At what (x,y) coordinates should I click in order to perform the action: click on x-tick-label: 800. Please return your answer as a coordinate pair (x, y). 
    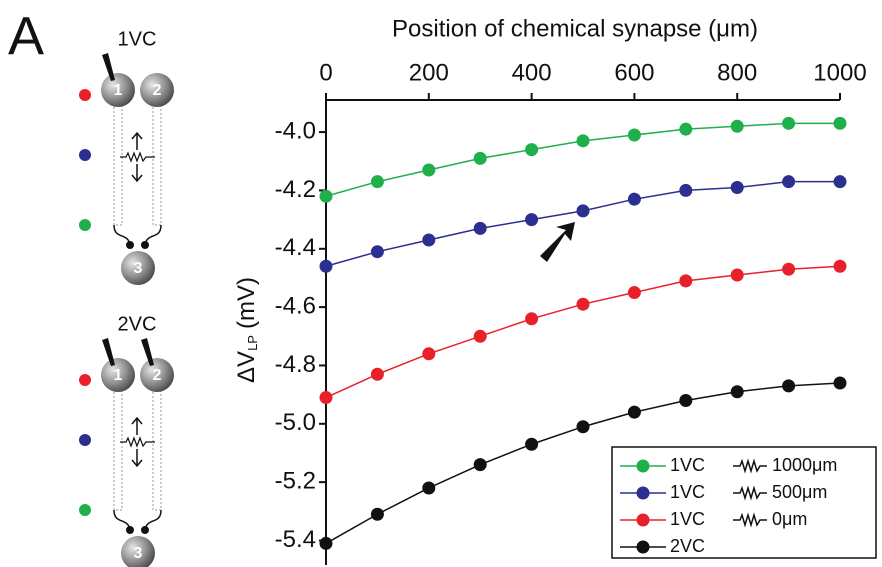
    Looking at the image, I should click on (737, 72).